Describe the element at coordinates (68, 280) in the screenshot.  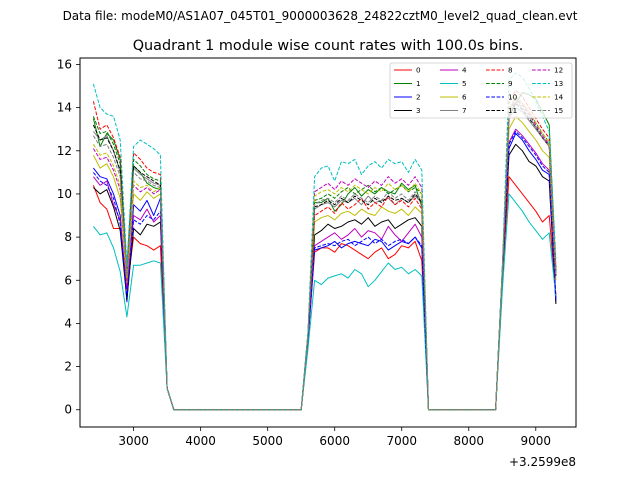
I see `y-tick-label: 6` at that location.